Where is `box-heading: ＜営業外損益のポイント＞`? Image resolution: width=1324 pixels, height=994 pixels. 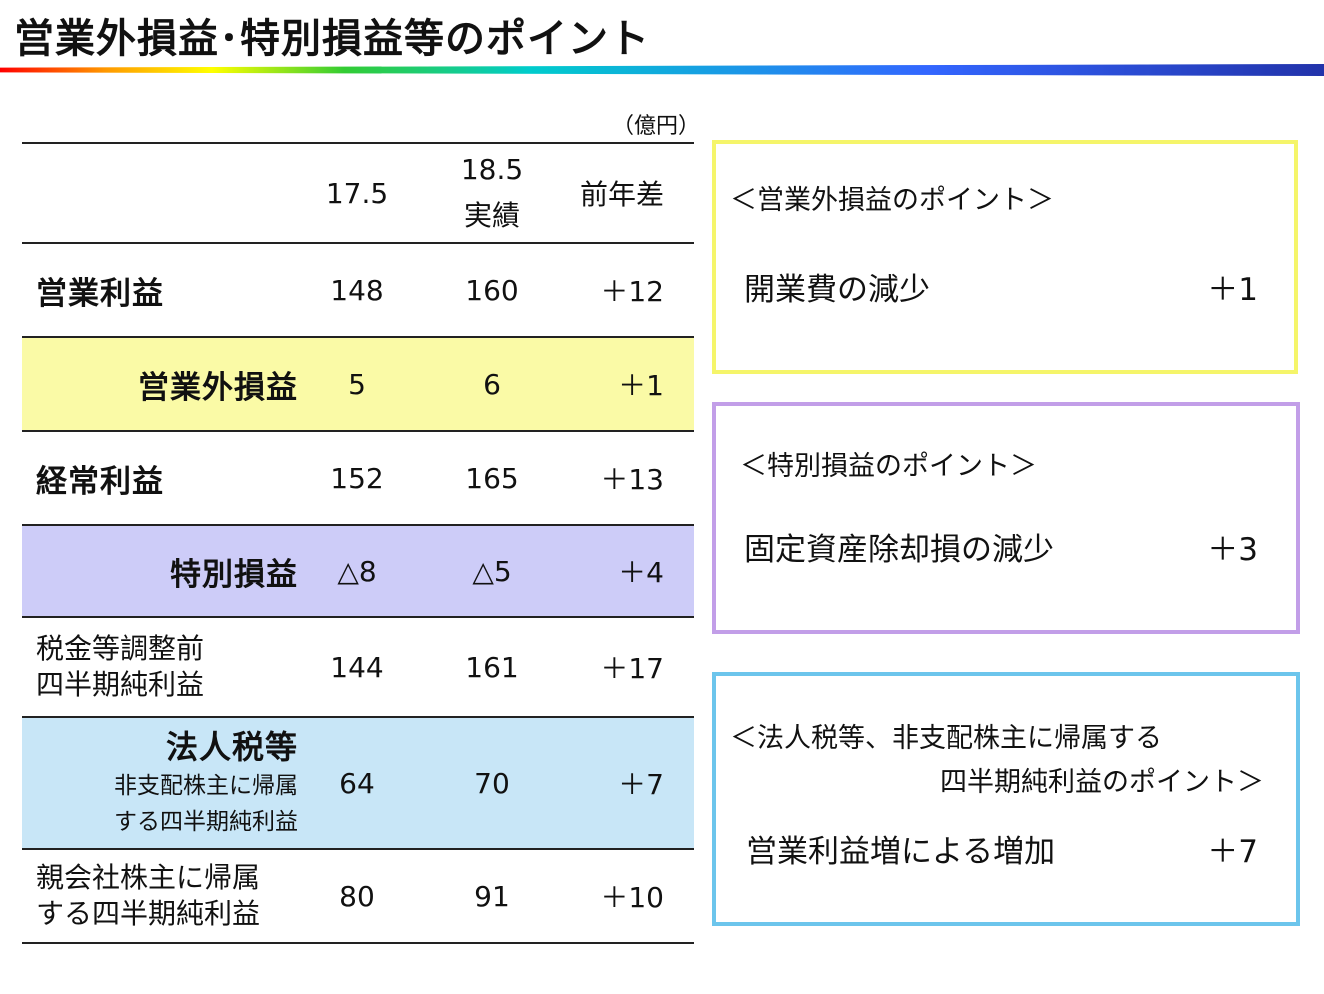
box-heading: ＜営業外損益のポイント＞ is located at coordinates (892, 200).